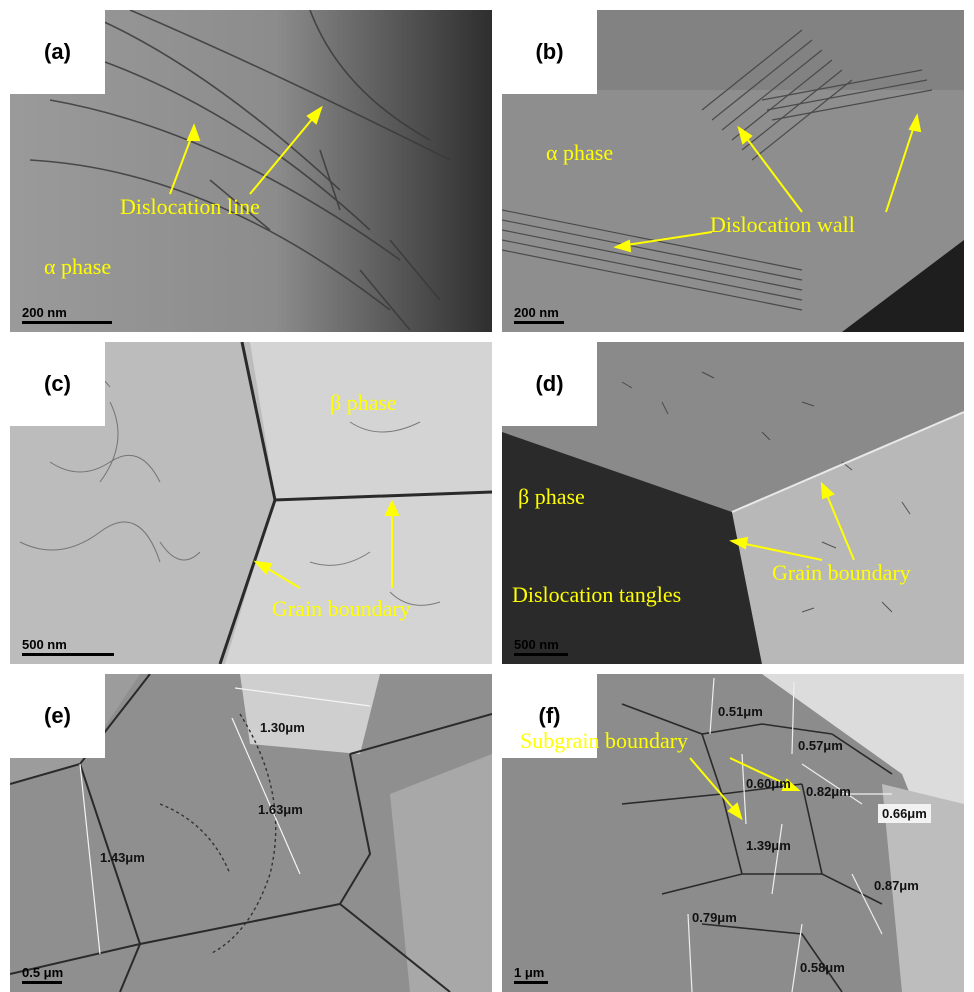  What do you see at coordinates (740, 711) in the screenshot?
I see `measurement-label: 0.51μm` at bounding box center [740, 711].